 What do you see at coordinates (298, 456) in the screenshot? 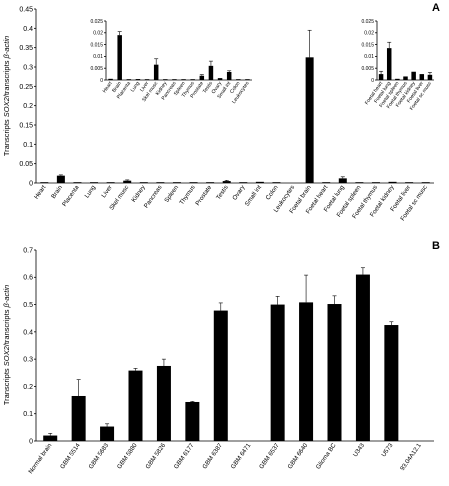
I see `panel-b-category-label: GBM 6640` at bounding box center [298, 456].